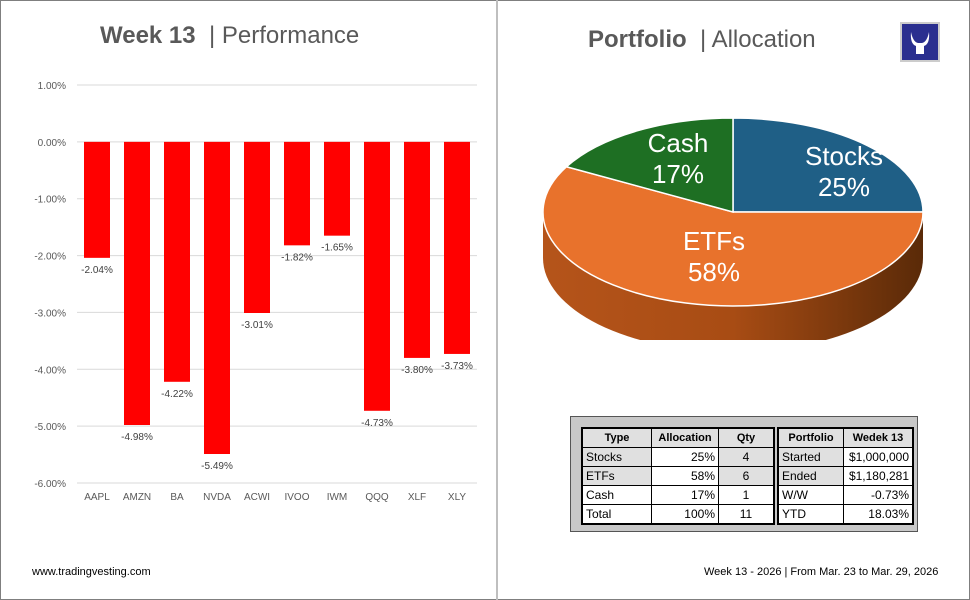  Describe the element at coordinates (137, 283) in the screenshot. I see `bar-amzn` at that location.